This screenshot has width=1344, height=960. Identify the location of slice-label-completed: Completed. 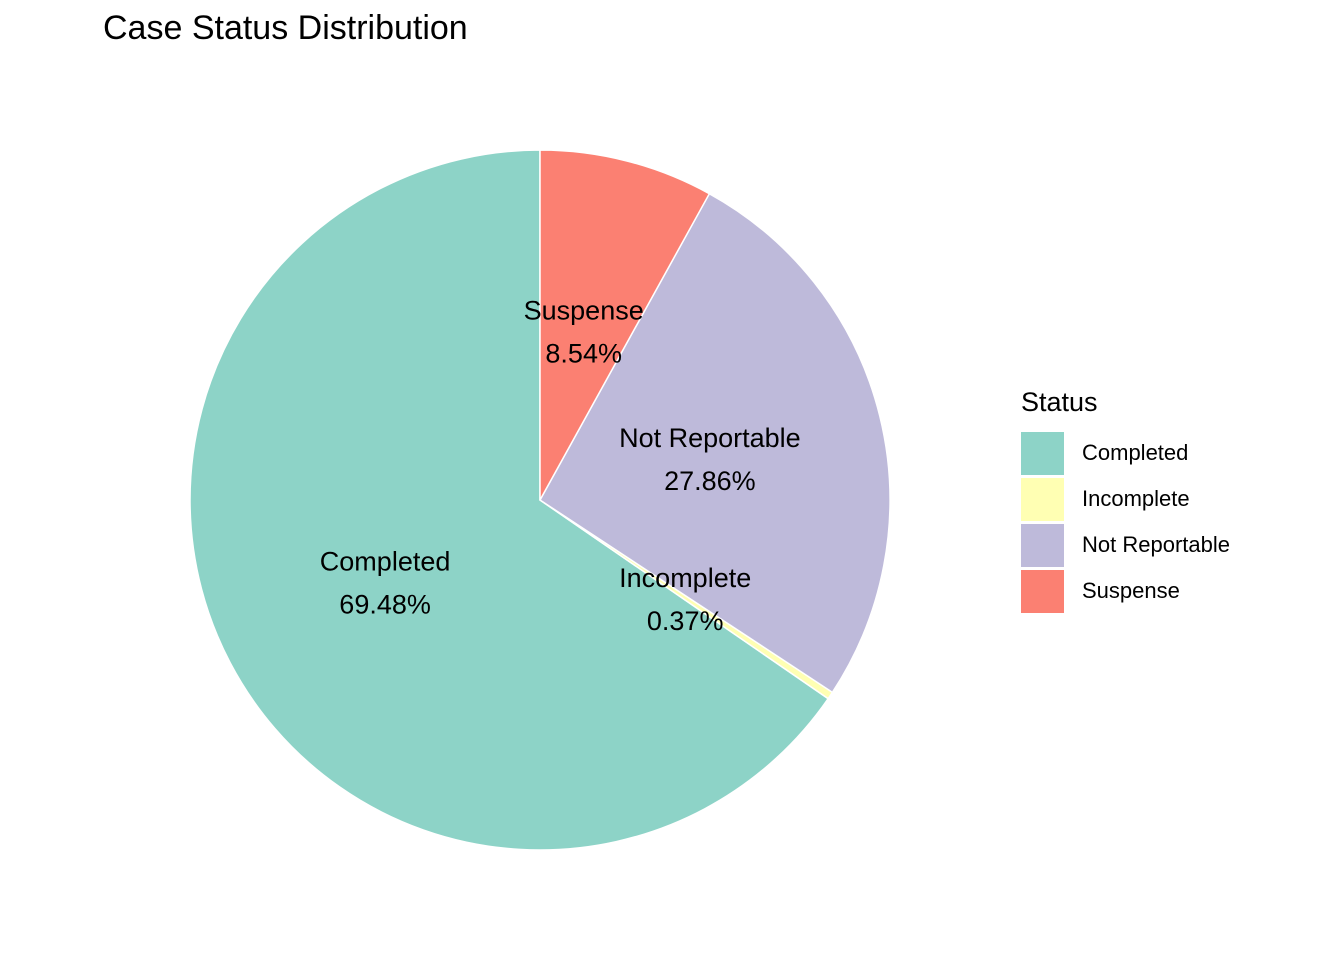
(385, 561).